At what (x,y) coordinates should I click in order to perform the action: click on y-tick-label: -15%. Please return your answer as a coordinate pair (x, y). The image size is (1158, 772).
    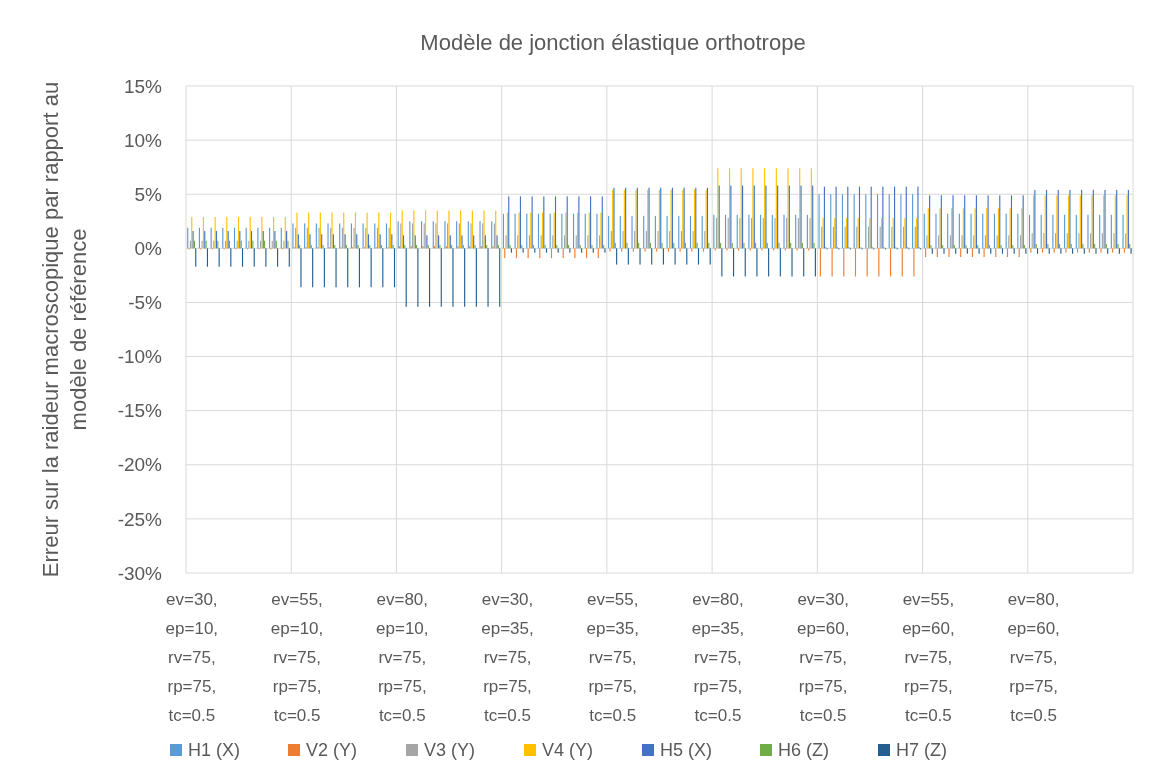
    Looking at the image, I should click on (140, 411).